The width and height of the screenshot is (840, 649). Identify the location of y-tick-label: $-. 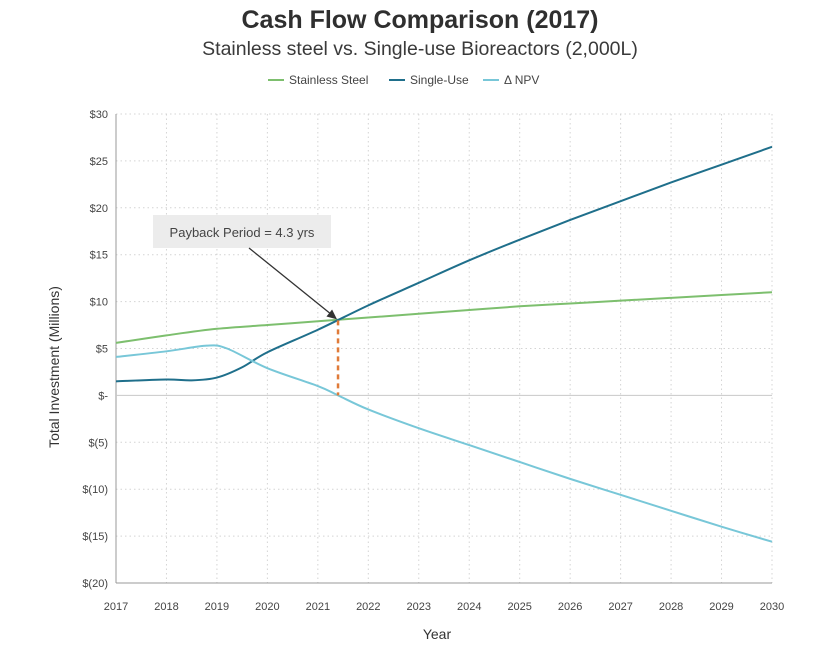
(103, 396).